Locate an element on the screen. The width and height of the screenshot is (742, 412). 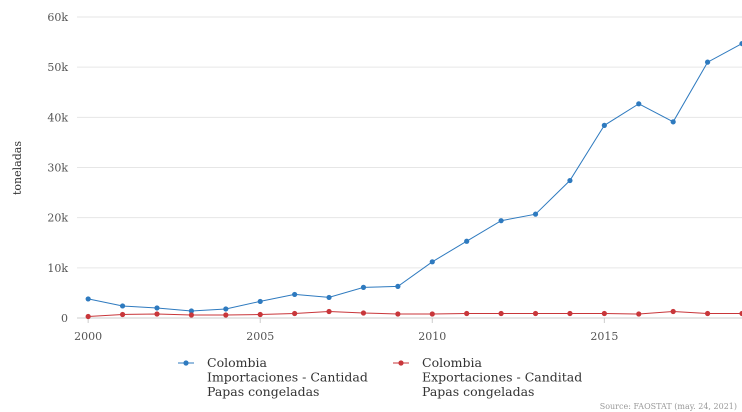
legend-label: Importaciones - Cantidad is located at coordinates (287, 377).